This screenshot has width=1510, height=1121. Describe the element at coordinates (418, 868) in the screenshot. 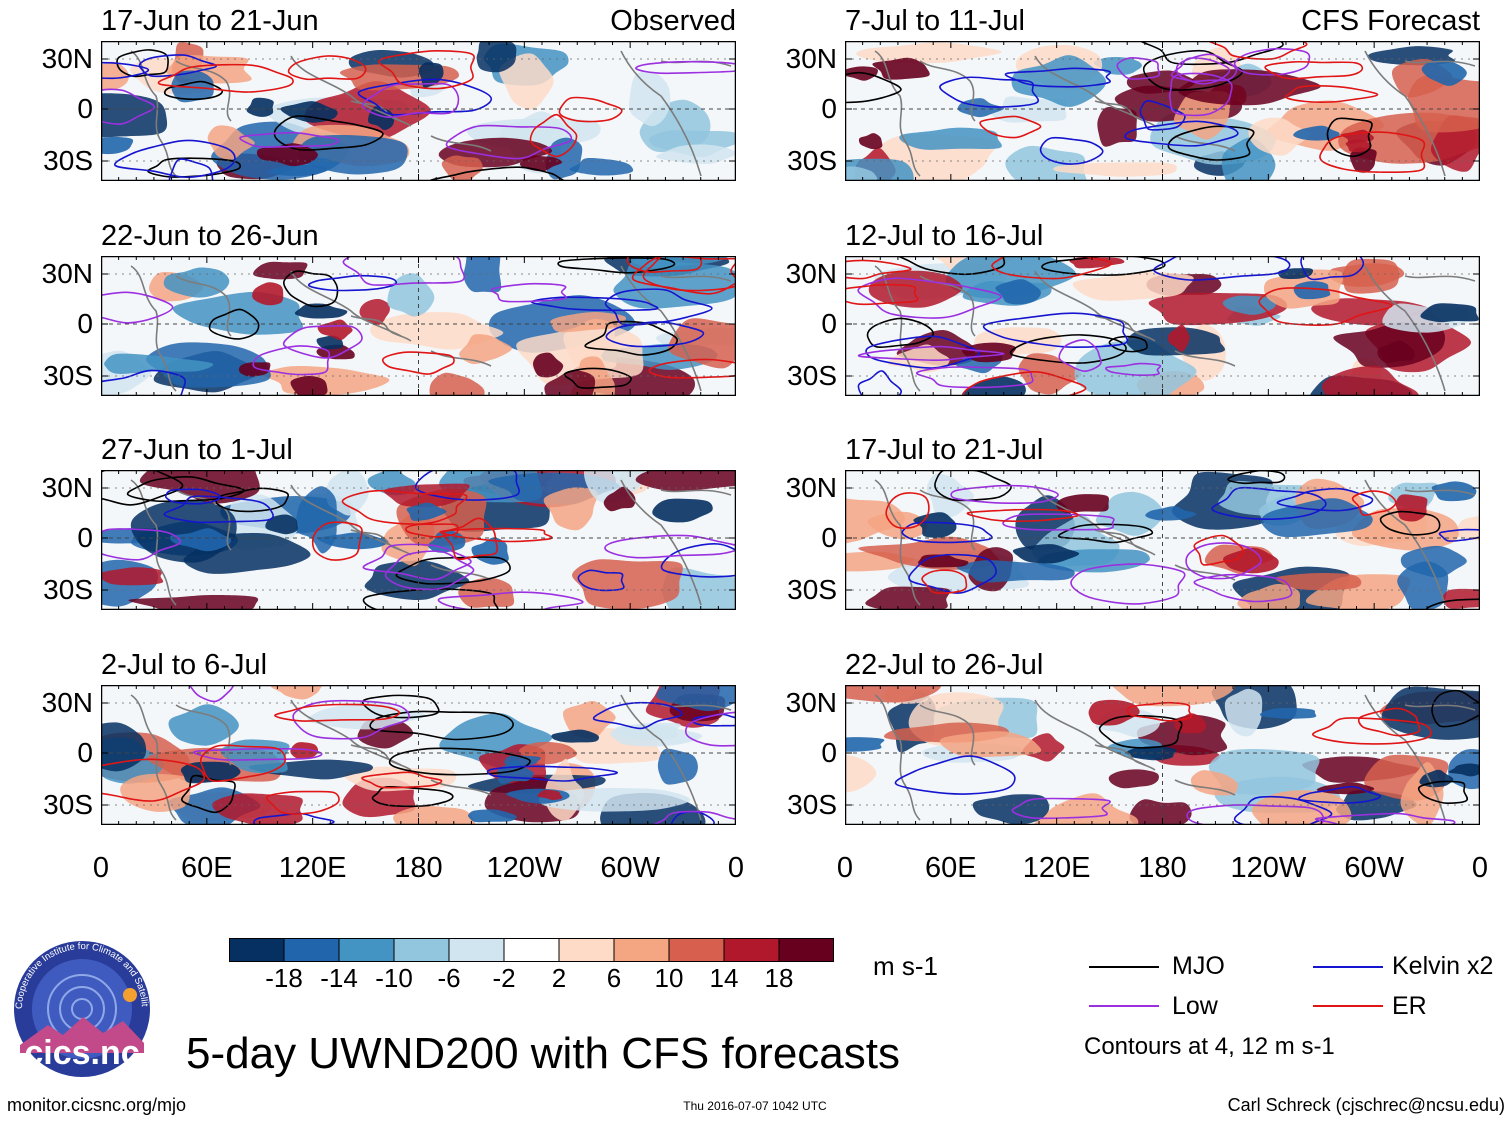

I see `lon-label-0-3: 180` at that location.